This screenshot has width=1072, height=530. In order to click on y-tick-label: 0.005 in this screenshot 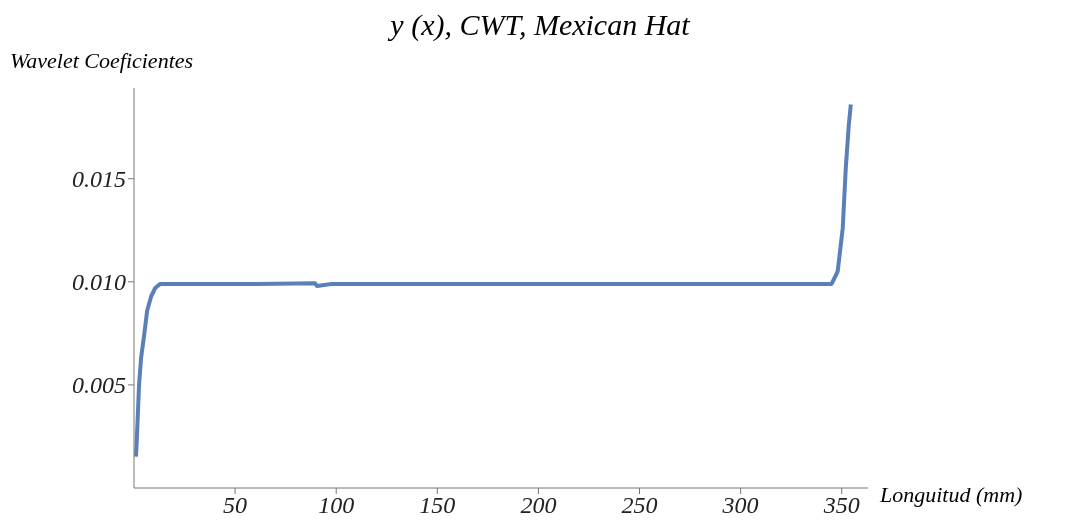, I will do `click(99, 385)`.